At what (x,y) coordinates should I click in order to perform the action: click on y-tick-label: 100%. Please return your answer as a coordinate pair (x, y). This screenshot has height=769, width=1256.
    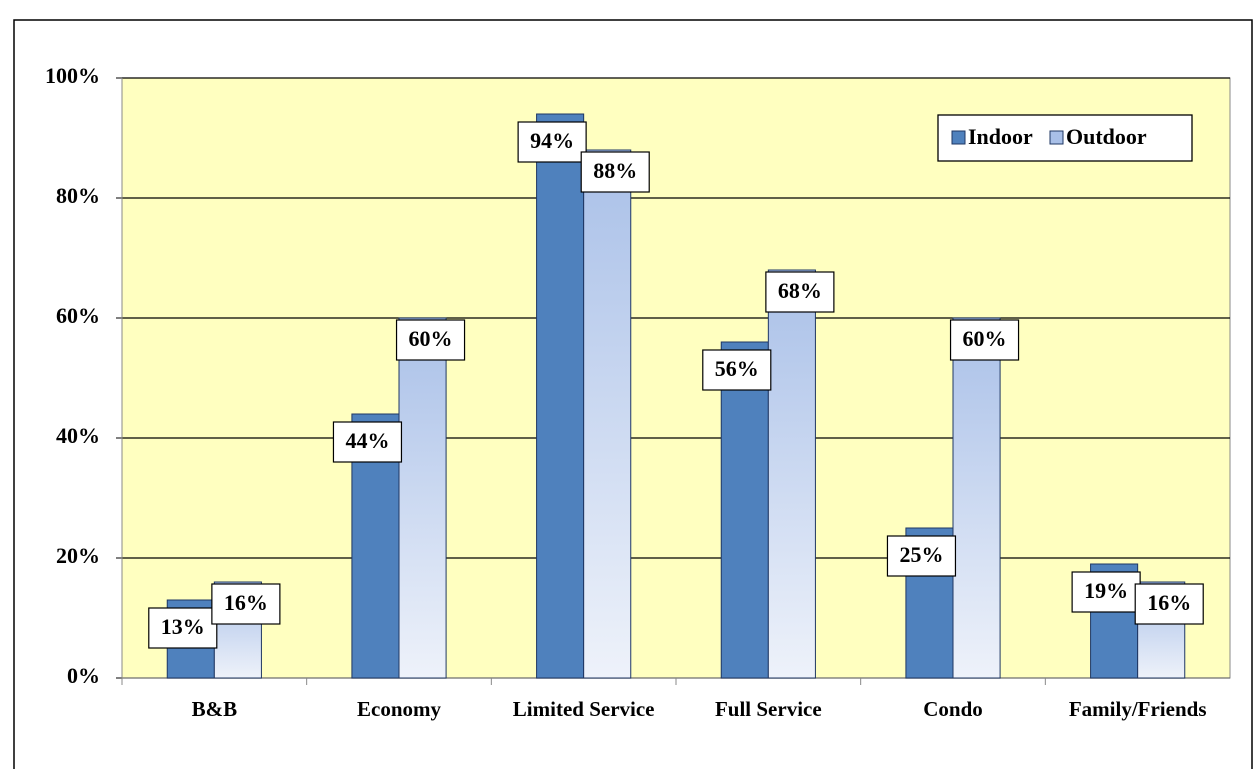
    Looking at the image, I should click on (72, 75).